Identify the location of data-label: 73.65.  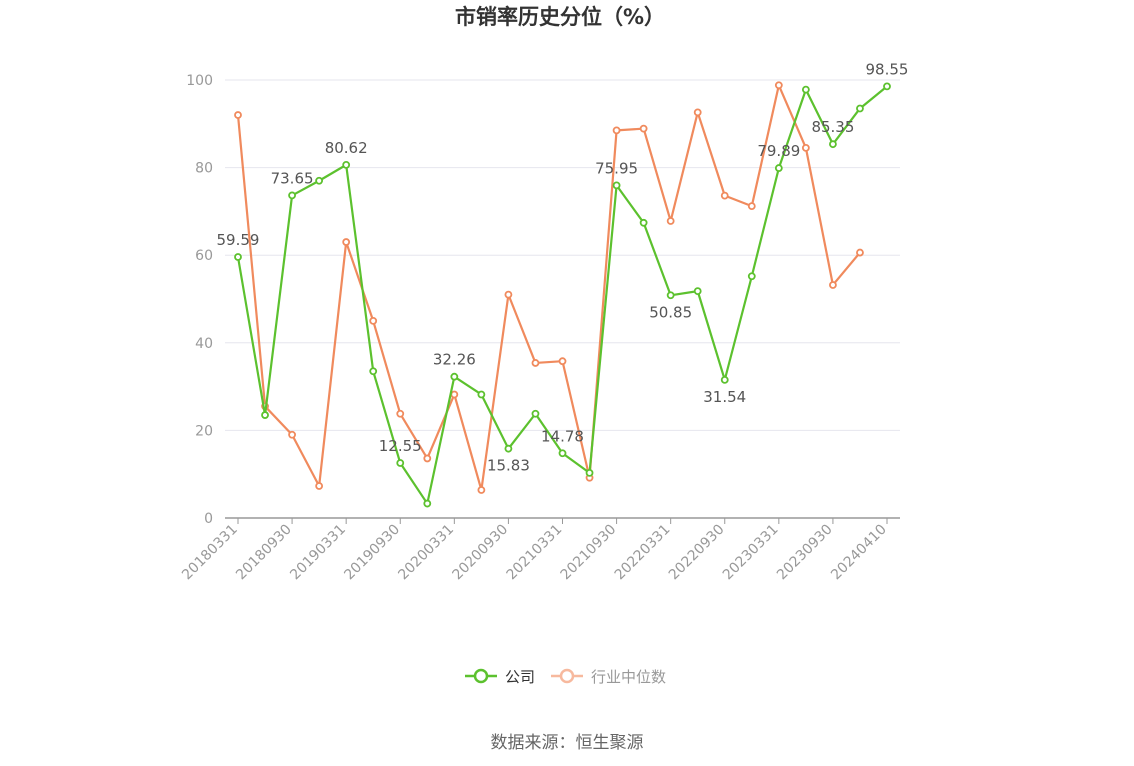
(292, 178).